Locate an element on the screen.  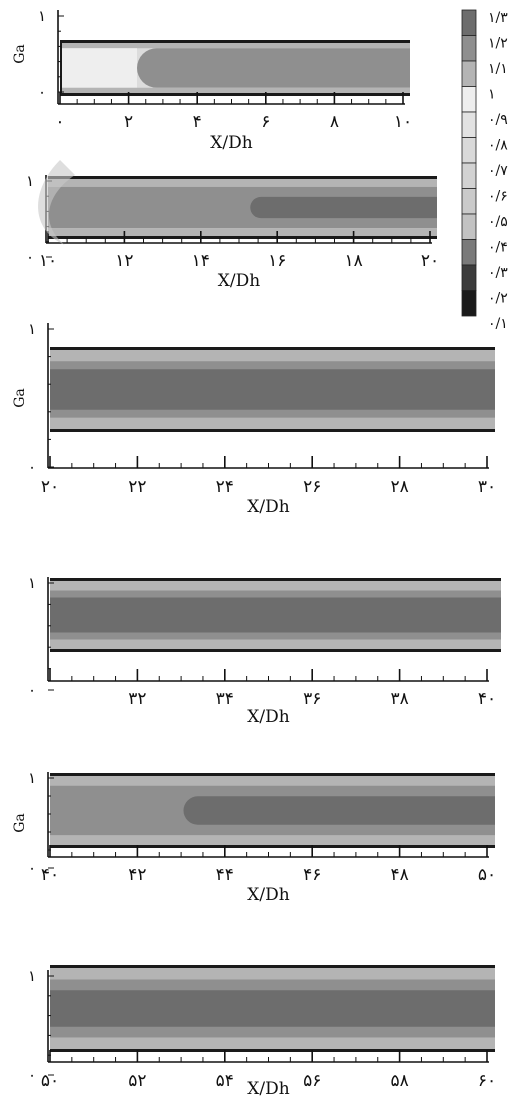
panel-2-bottom-wall is located at coordinates (242, 237).